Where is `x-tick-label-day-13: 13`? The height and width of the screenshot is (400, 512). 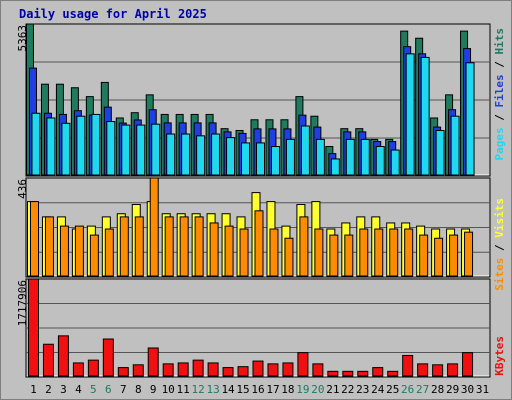 x-tick-label-day-13: 13 is located at coordinates (212, 389).